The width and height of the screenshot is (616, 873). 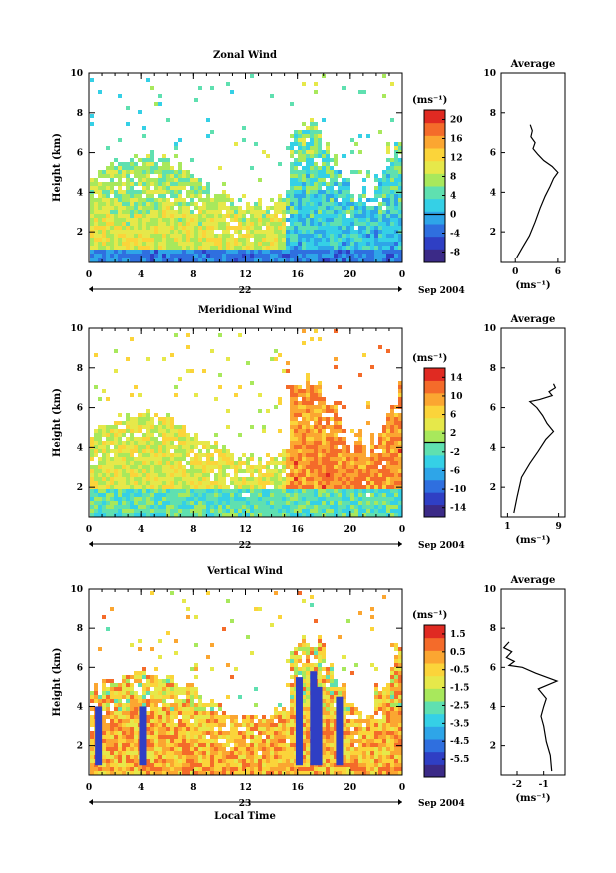 What do you see at coordinates (80, 668) in the screenshot?
I see `y-tick-label: 6` at bounding box center [80, 668].